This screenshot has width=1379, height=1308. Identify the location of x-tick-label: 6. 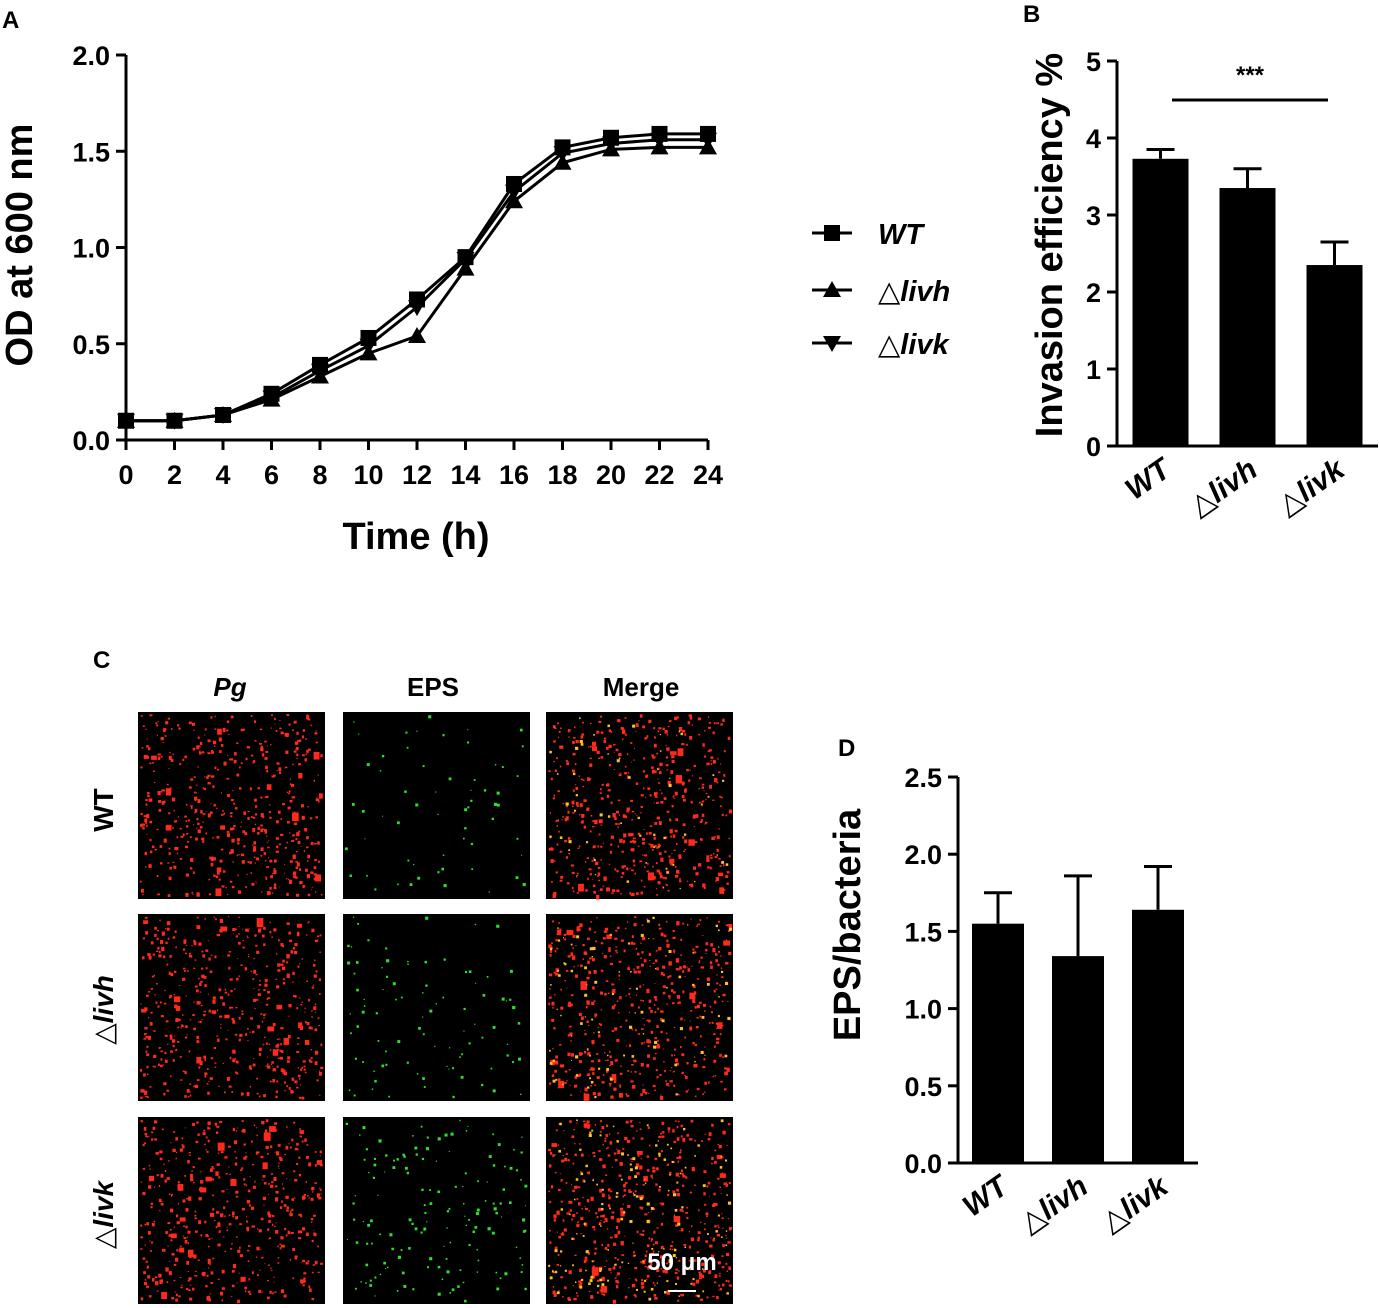
(271, 475).